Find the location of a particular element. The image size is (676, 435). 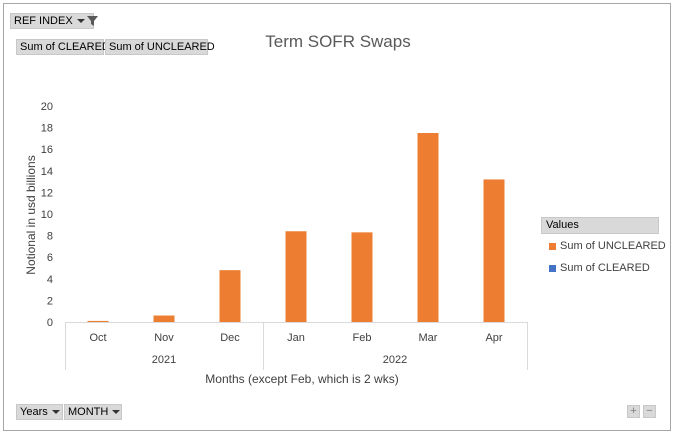

x-tick-label: Oct is located at coordinates (97, 338).